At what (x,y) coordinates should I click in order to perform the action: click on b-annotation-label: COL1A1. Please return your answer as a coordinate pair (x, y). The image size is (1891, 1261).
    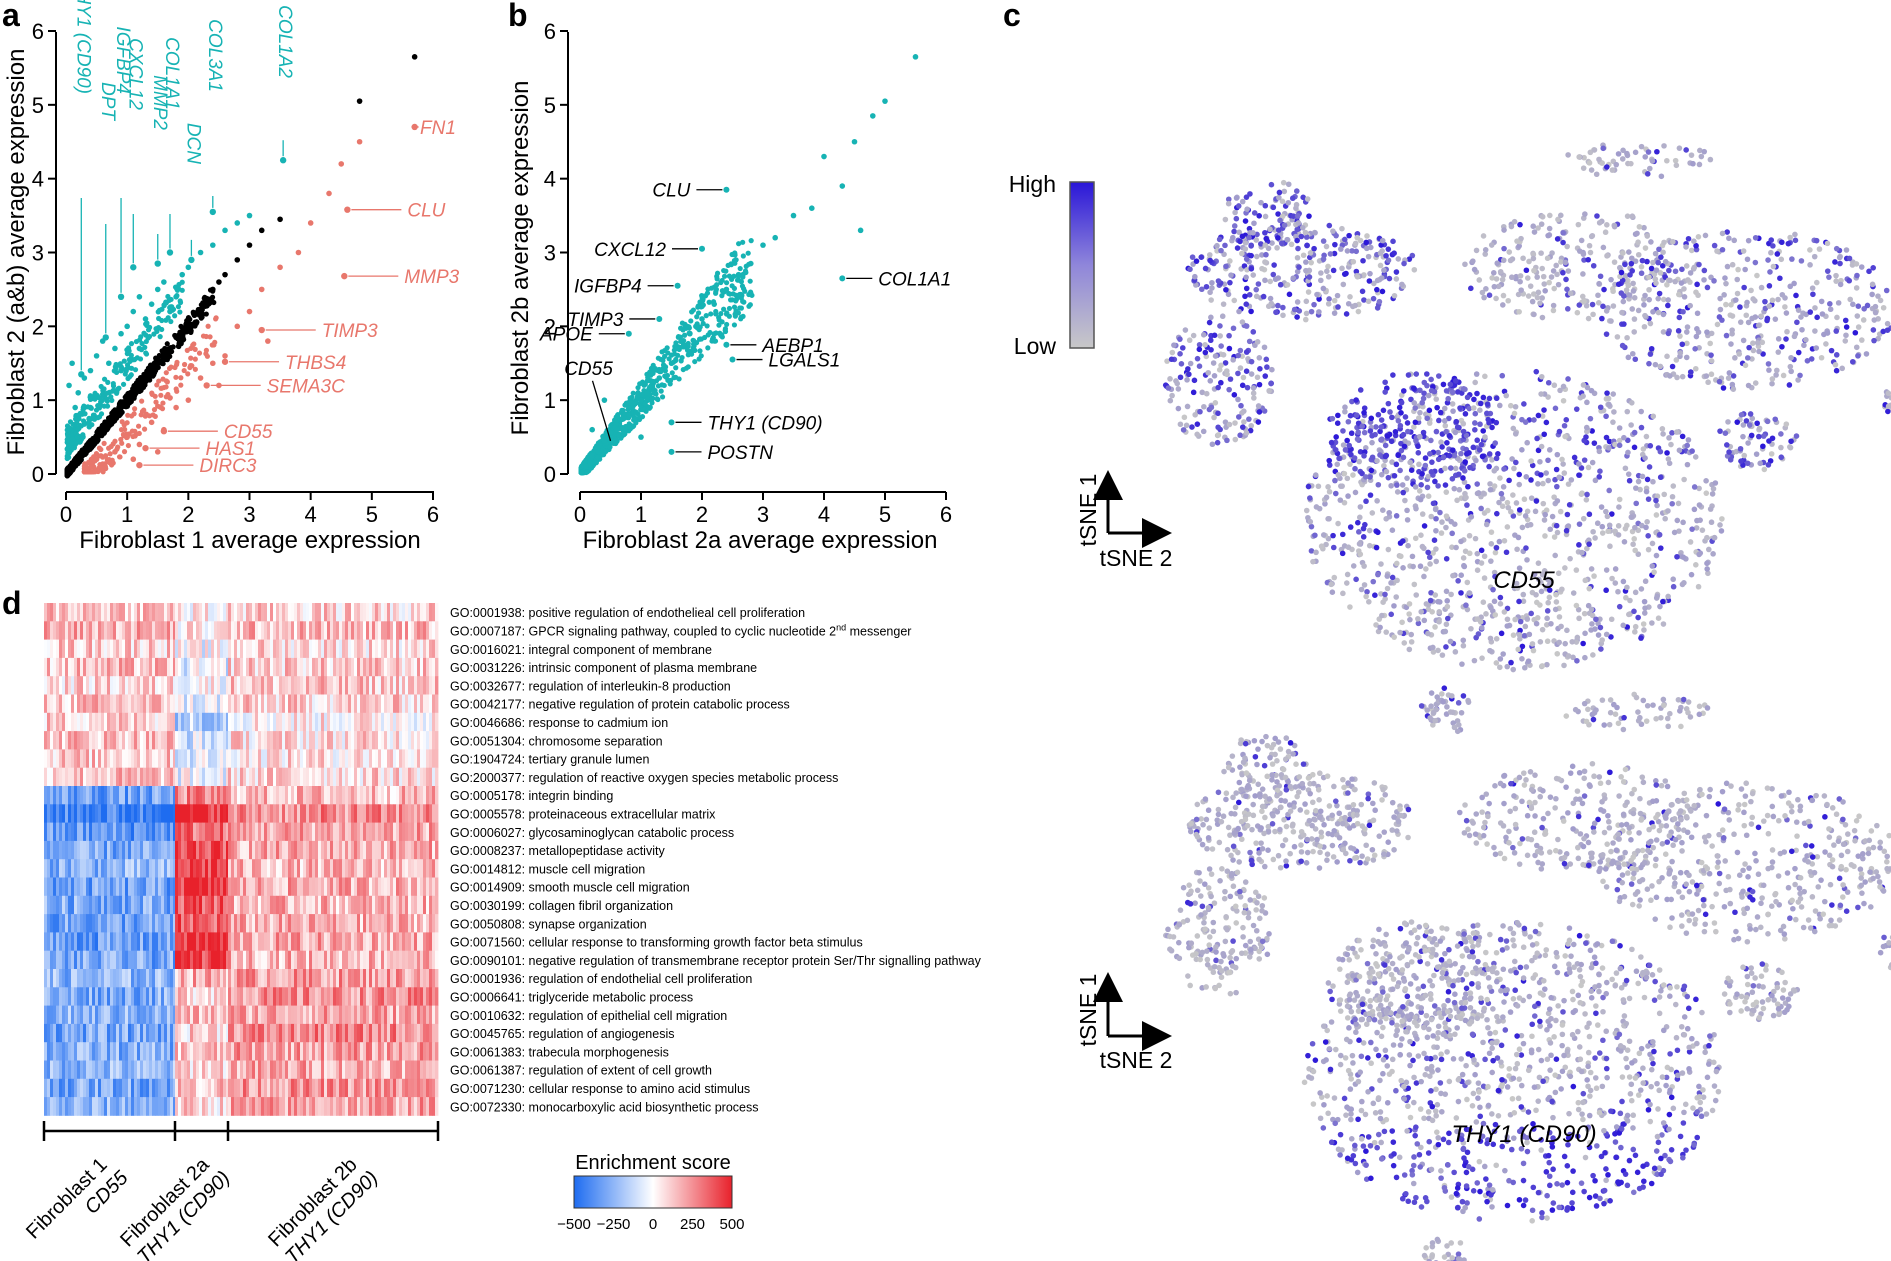
    Looking at the image, I should click on (914, 279).